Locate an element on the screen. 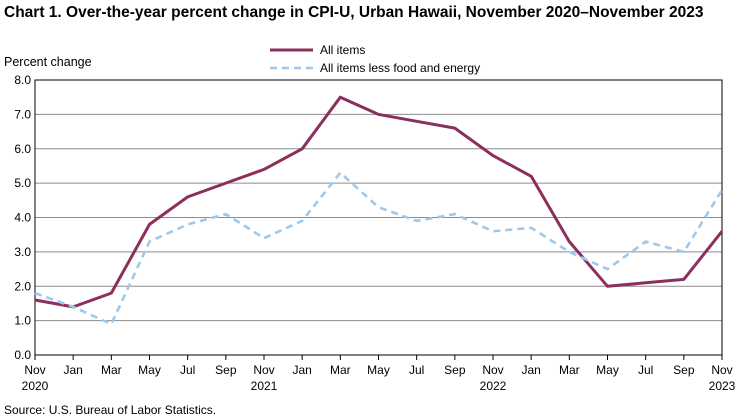 This screenshot has width=750, height=420. y-axis-ticks: 0.0 1.0 2.0 3.0 4.0 5.0 6.0 7.0 8.0 is located at coordinates (22, 217).